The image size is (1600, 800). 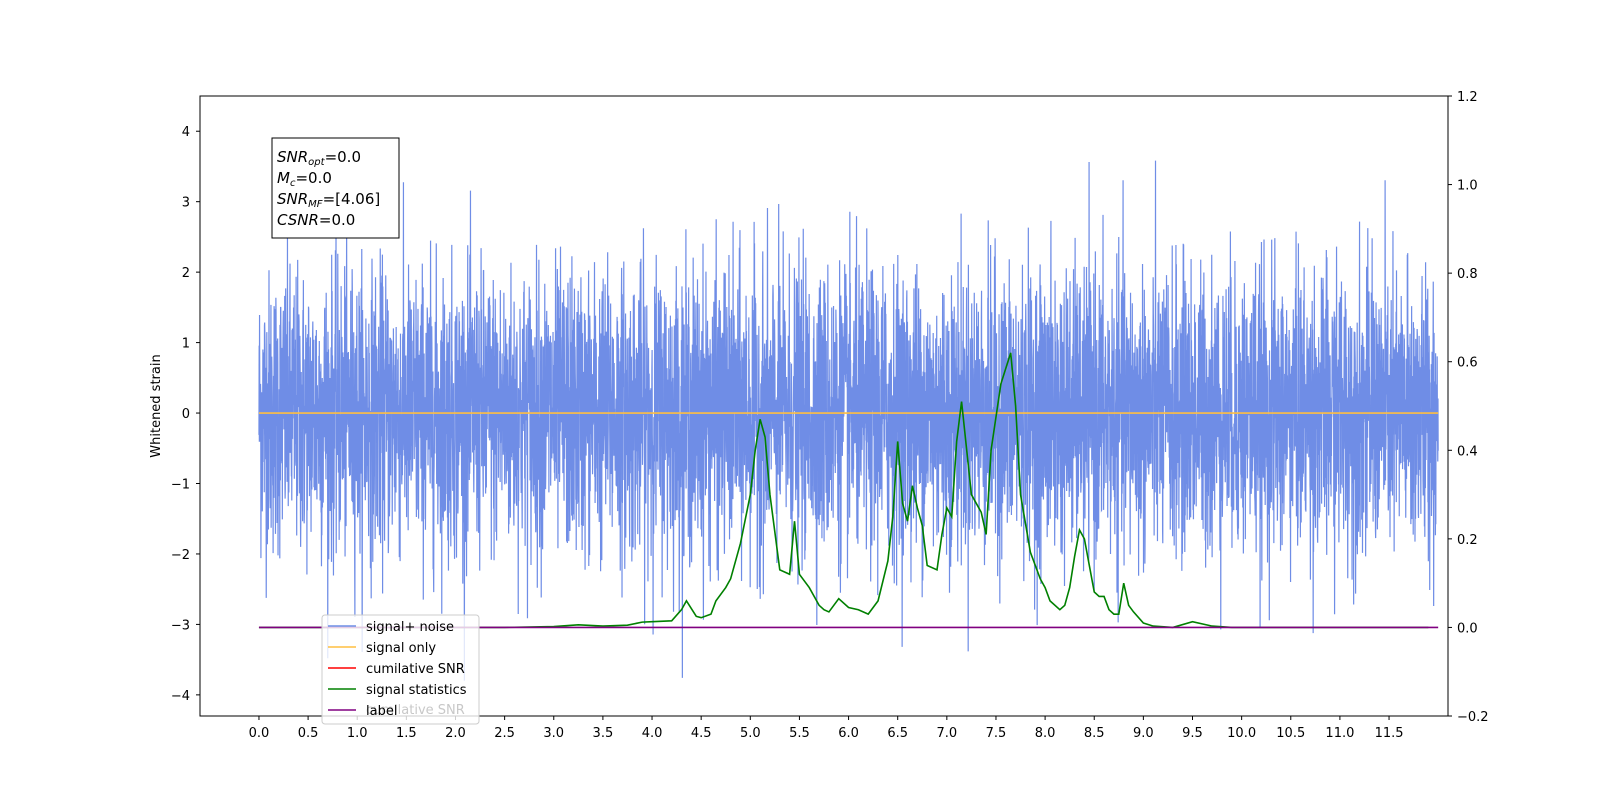 I want to click on x-tick-label: 2.5, so click(x=504, y=733).